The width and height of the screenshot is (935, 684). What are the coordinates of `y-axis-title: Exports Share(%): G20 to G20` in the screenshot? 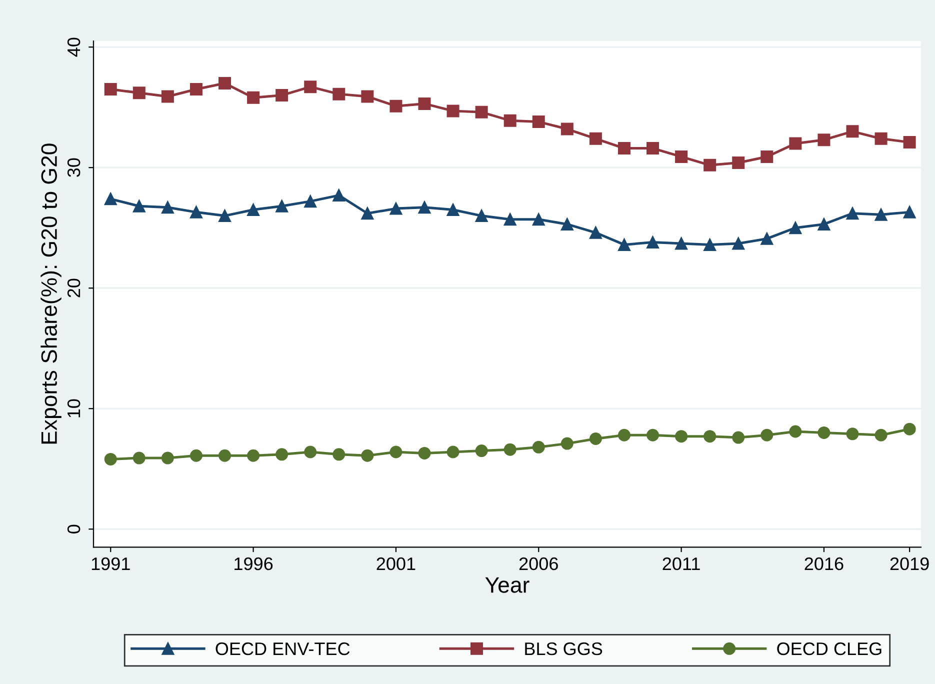 It's located at (51, 294).